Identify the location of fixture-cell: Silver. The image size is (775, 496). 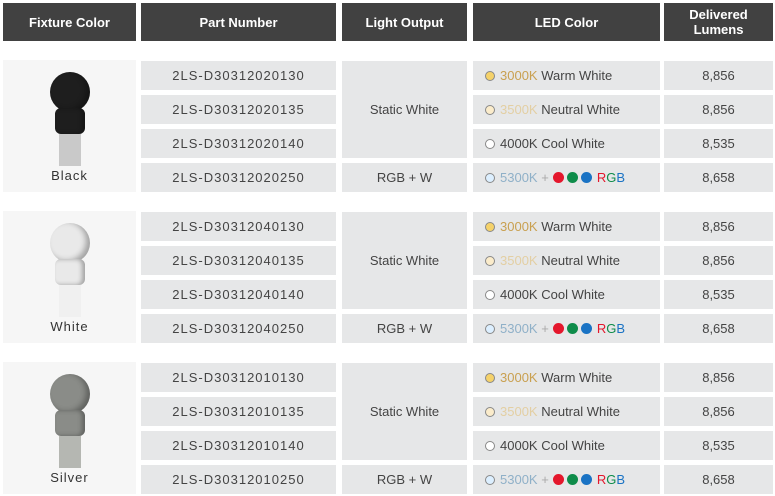
(69, 428).